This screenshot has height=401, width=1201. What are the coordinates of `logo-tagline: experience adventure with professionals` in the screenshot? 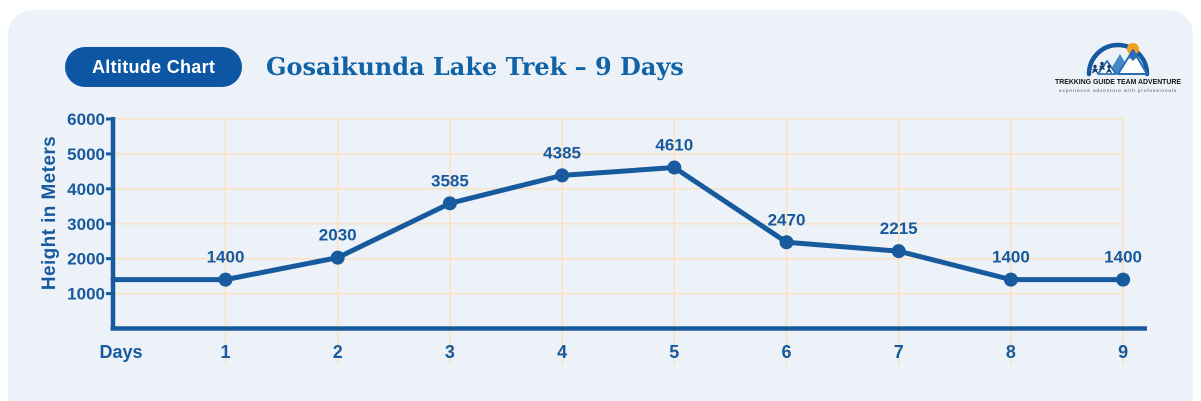 It's located at (1118, 90).